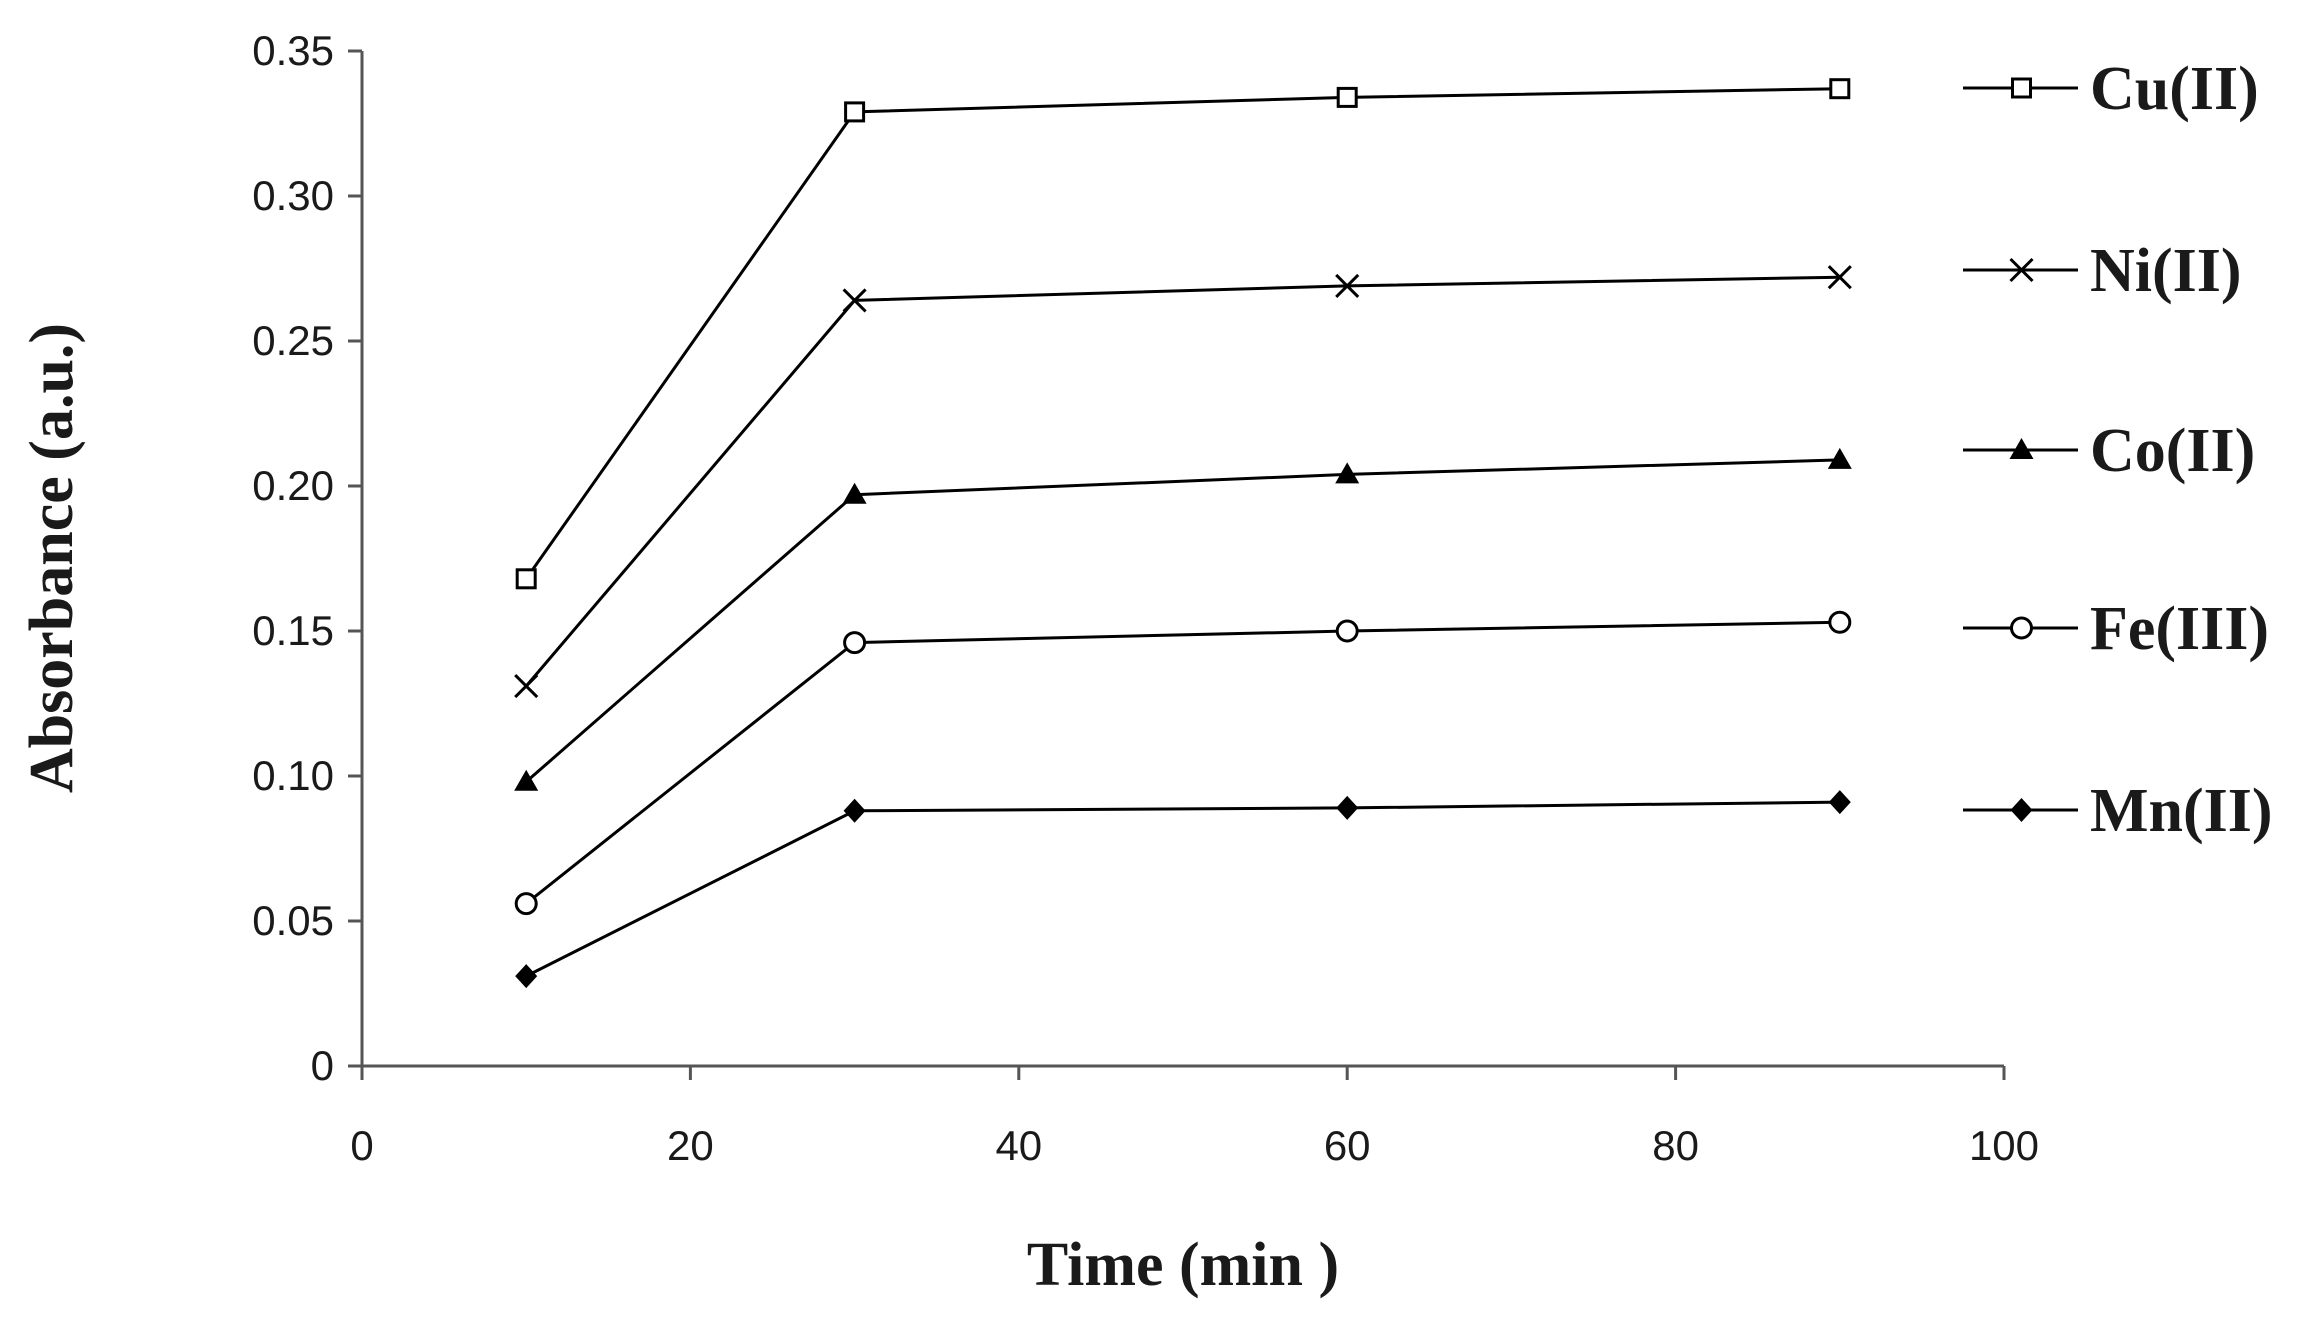 This screenshot has width=2306, height=1325. Describe the element at coordinates (307, 558) in the screenshot. I see `y-ticks: 0 0.05 0.10 0.15 0.20 0.25 0.30 0.35` at that location.